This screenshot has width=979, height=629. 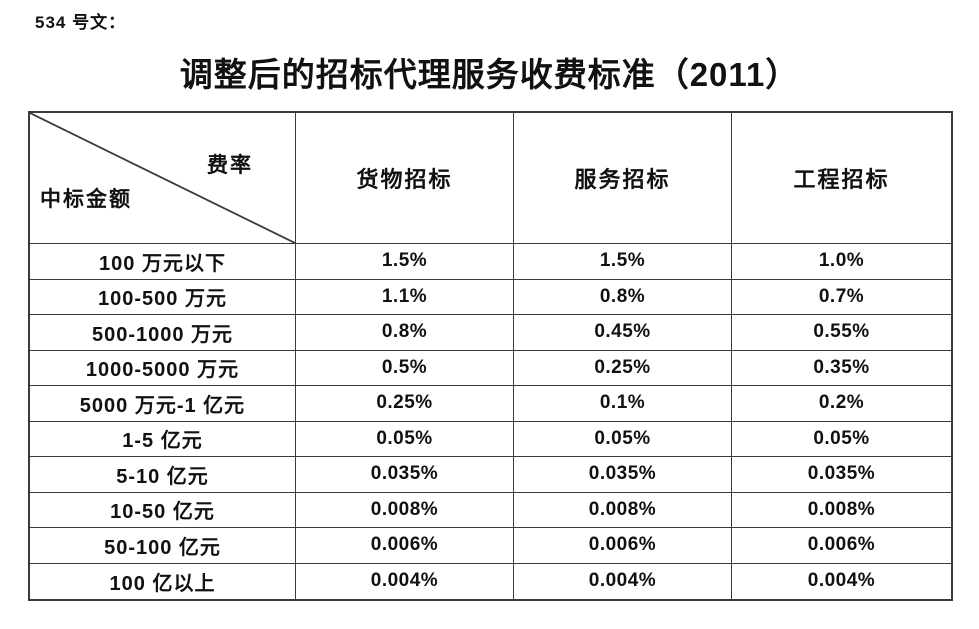 What do you see at coordinates (841, 368) in the screenshot?
I see `fee-value: 0.35%` at bounding box center [841, 368].